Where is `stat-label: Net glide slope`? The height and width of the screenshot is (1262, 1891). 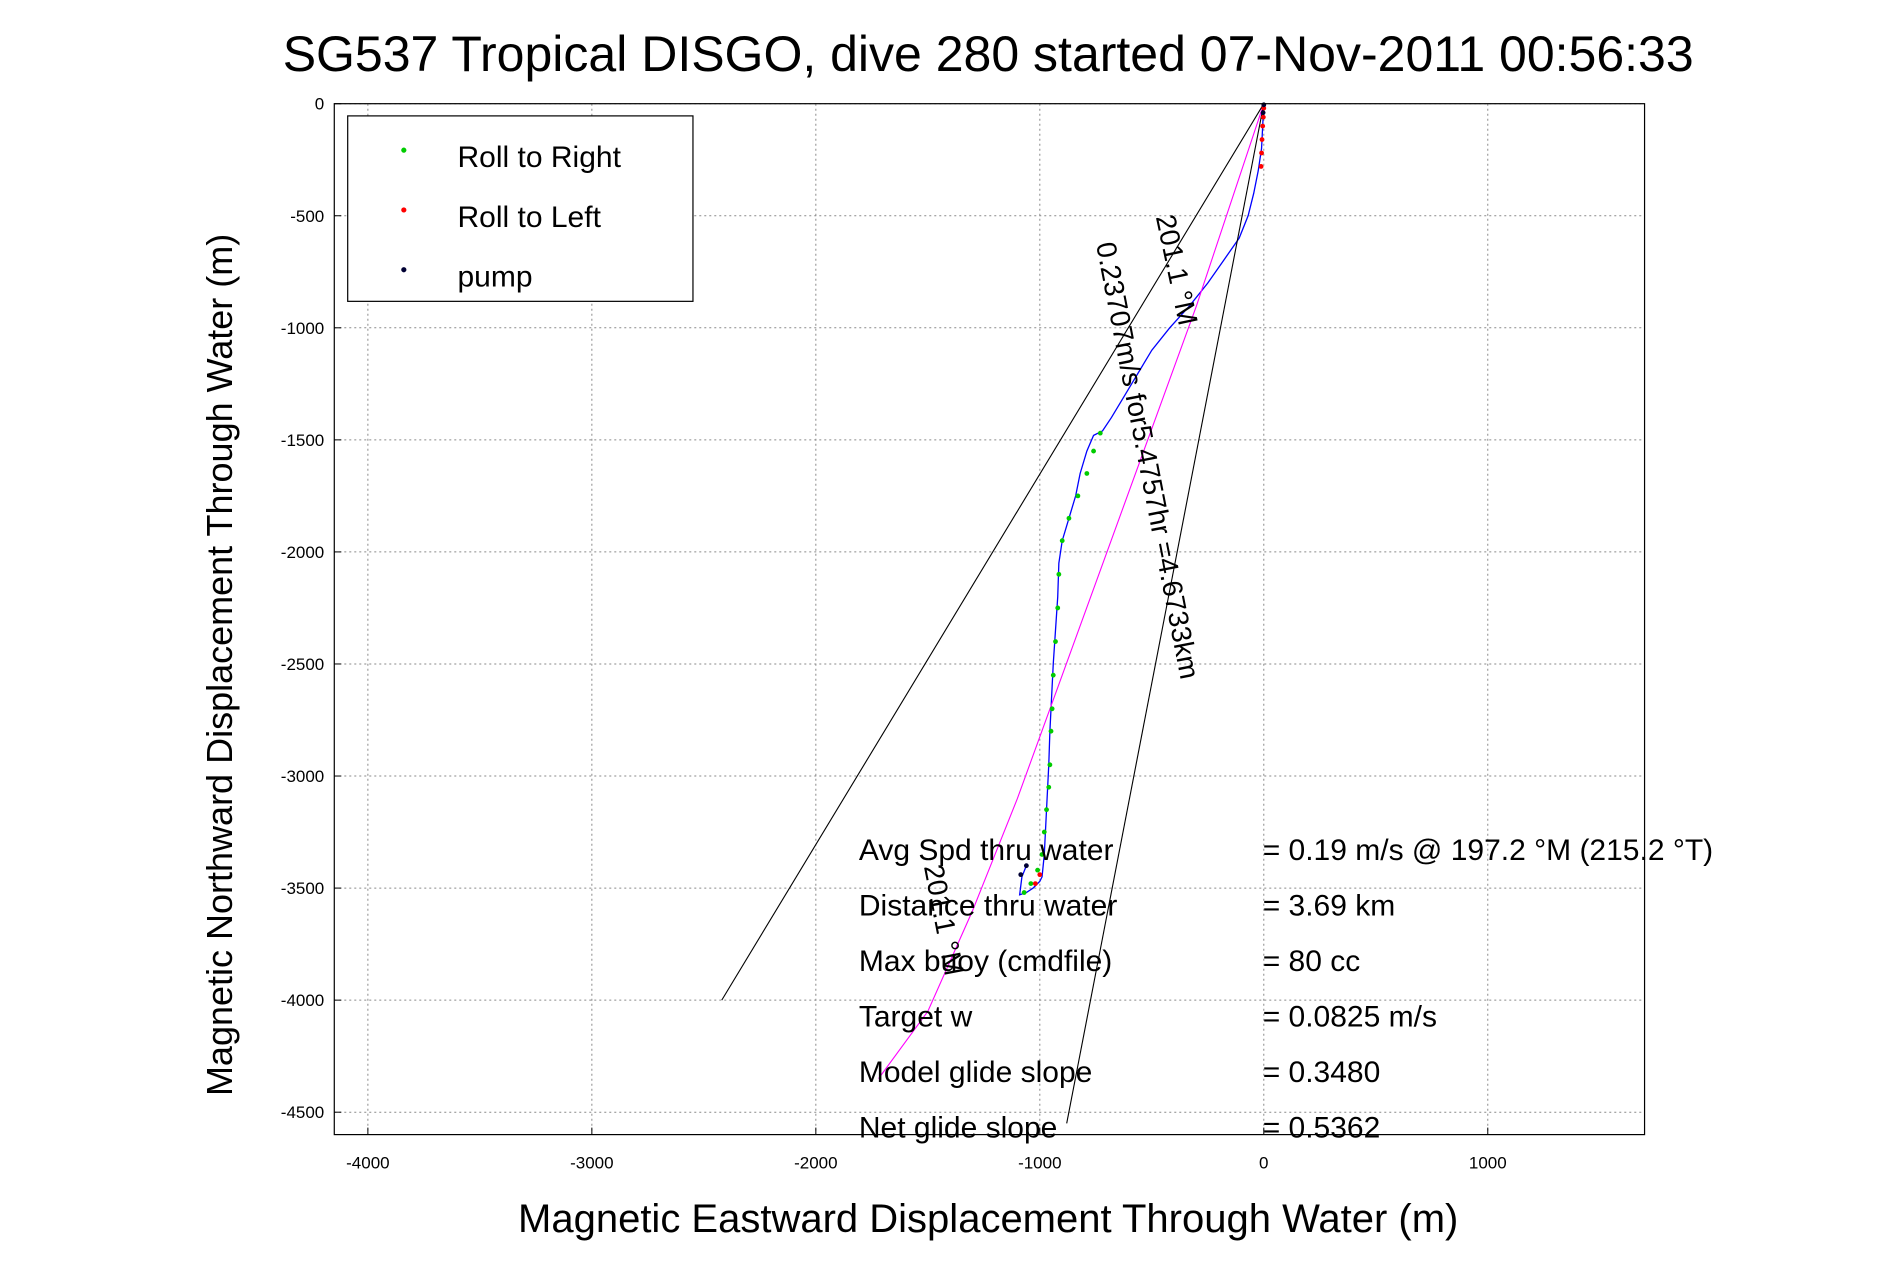 stat-label: Net glide slope is located at coordinates (958, 1128).